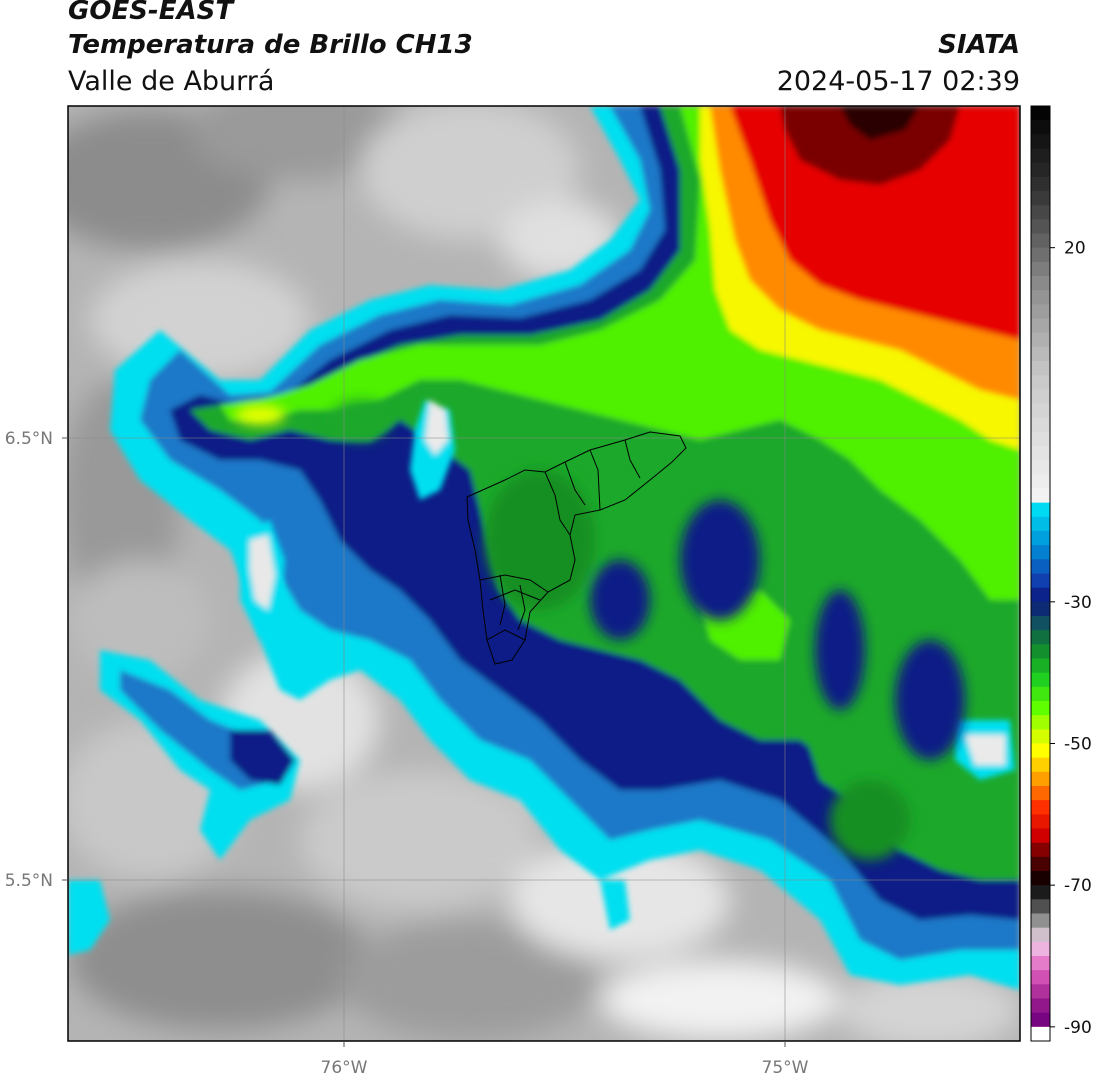  Describe the element at coordinates (151, 13) in the screenshot. I see `satellite-title: GOES-EAST` at that location.